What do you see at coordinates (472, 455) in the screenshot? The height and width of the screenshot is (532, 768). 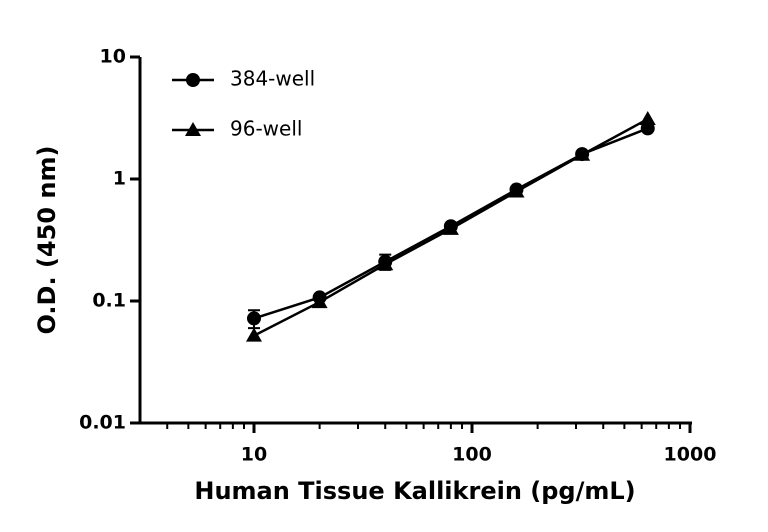 I see `x-tick-label: 100` at bounding box center [472, 455].